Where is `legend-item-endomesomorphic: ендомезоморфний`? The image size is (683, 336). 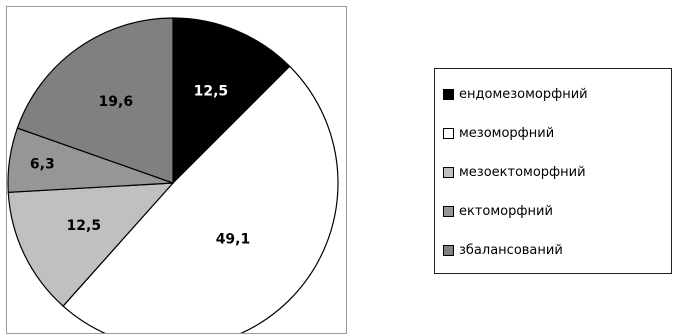 legend-item-endomesomorphic: ендомезоморфний is located at coordinates (553, 94).